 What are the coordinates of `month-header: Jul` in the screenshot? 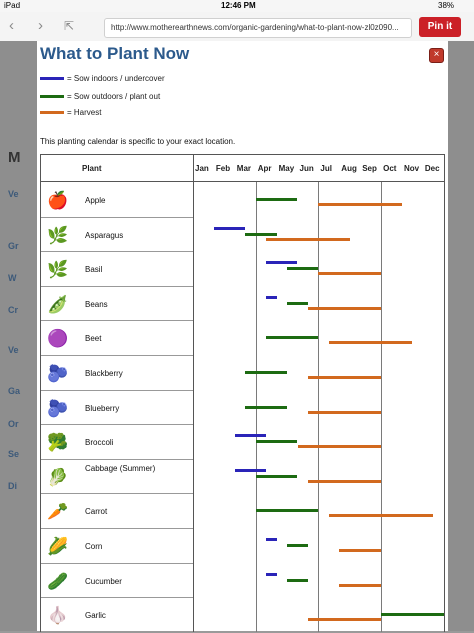 It's located at (326, 168).